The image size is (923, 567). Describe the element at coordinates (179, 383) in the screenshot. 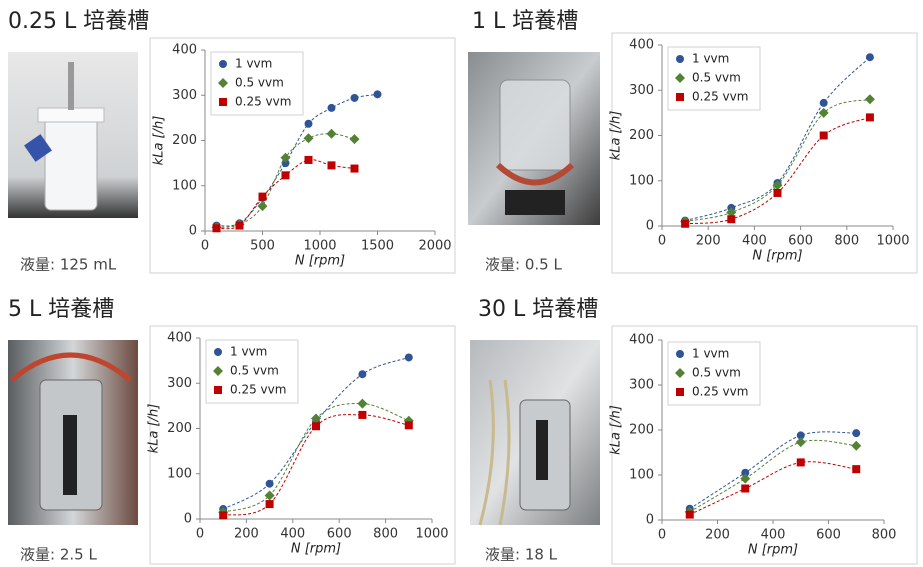

I see `y-tick-label: 300` at that location.